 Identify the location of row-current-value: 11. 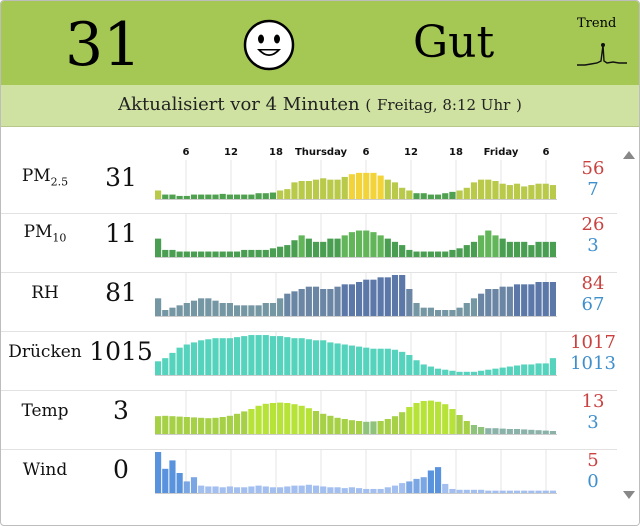
(121, 233).